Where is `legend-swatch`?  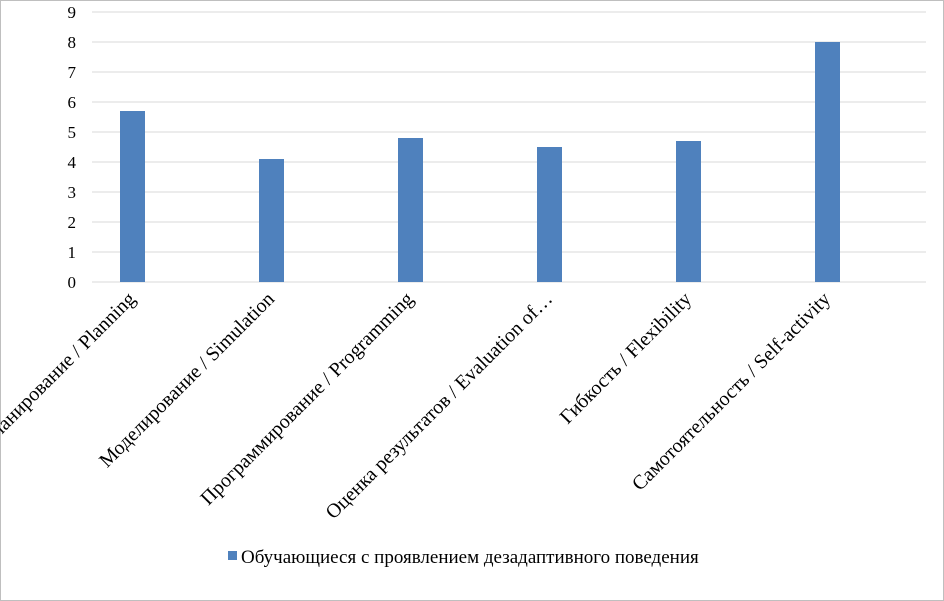
legend-swatch is located at coordinates (232, 555).